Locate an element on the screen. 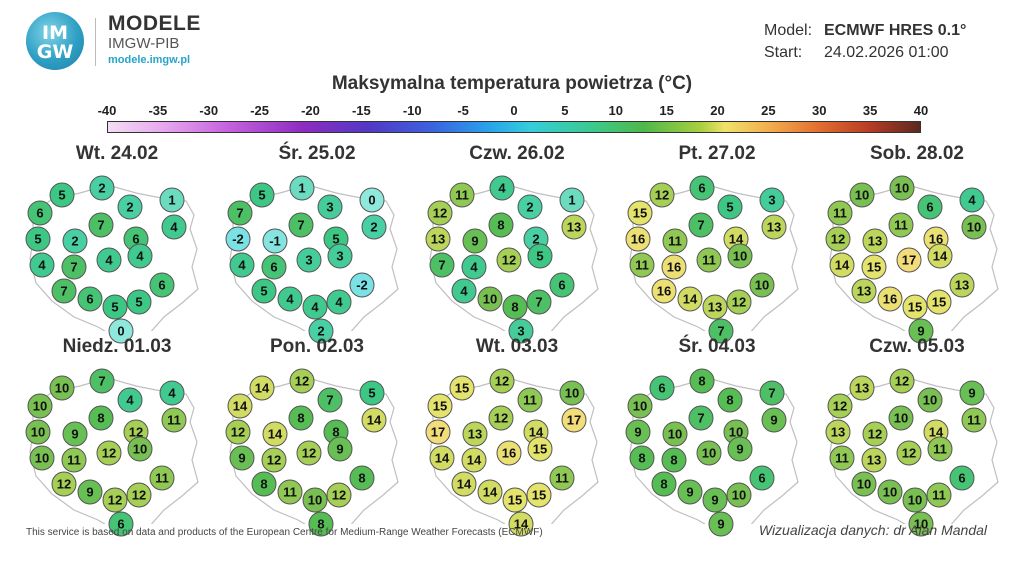  station-temperature-marker: 1 is located at coordinates (572, 200).